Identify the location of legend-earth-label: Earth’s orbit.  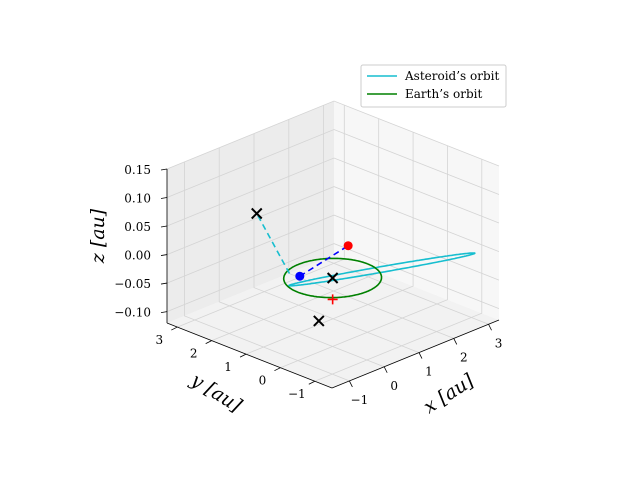
(443, 94).